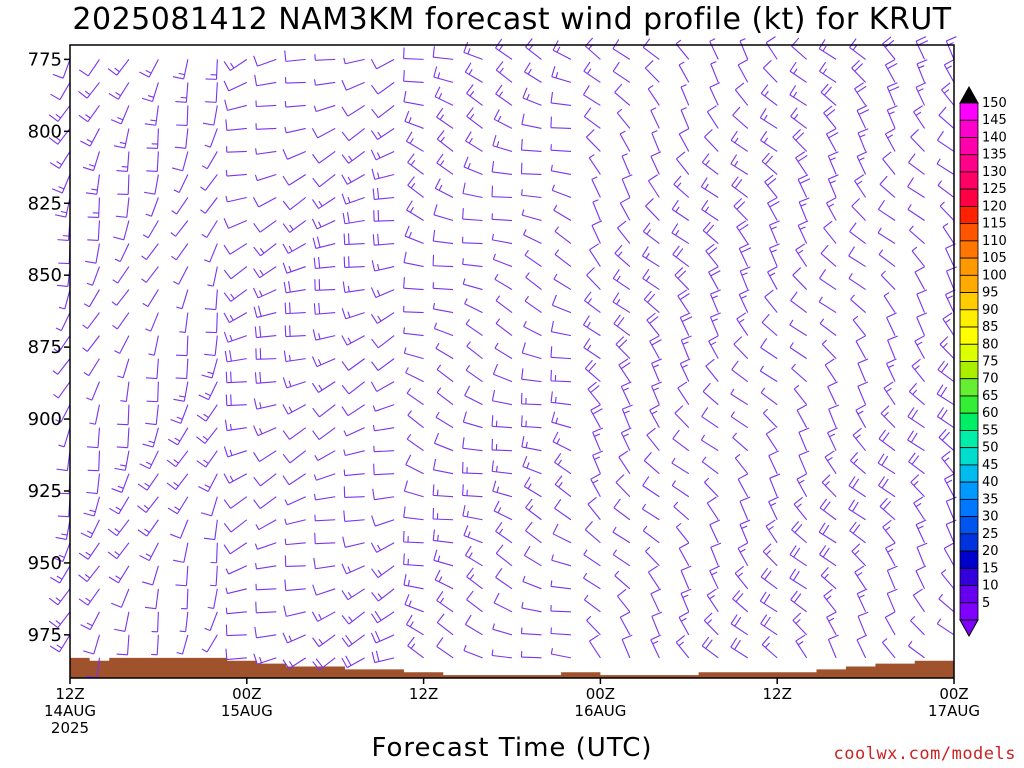  Describe the element at coordinates (990, 379) in the screenshot. I see `colorbar-label: 70` at that location.